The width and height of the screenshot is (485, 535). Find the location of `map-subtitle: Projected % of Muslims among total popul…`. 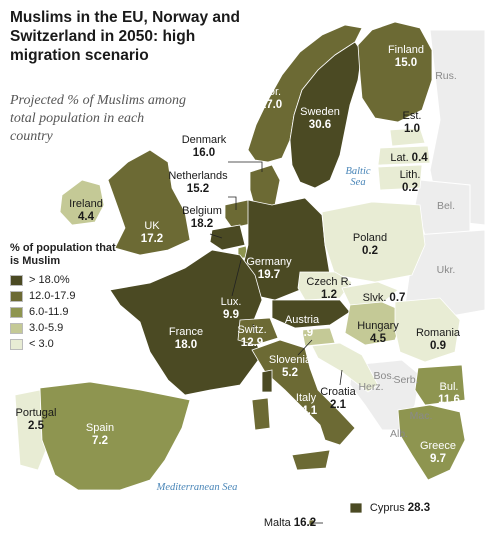

map-subtitle: Projected % of Muslims among total popul… is located at coordinates (98, 118).